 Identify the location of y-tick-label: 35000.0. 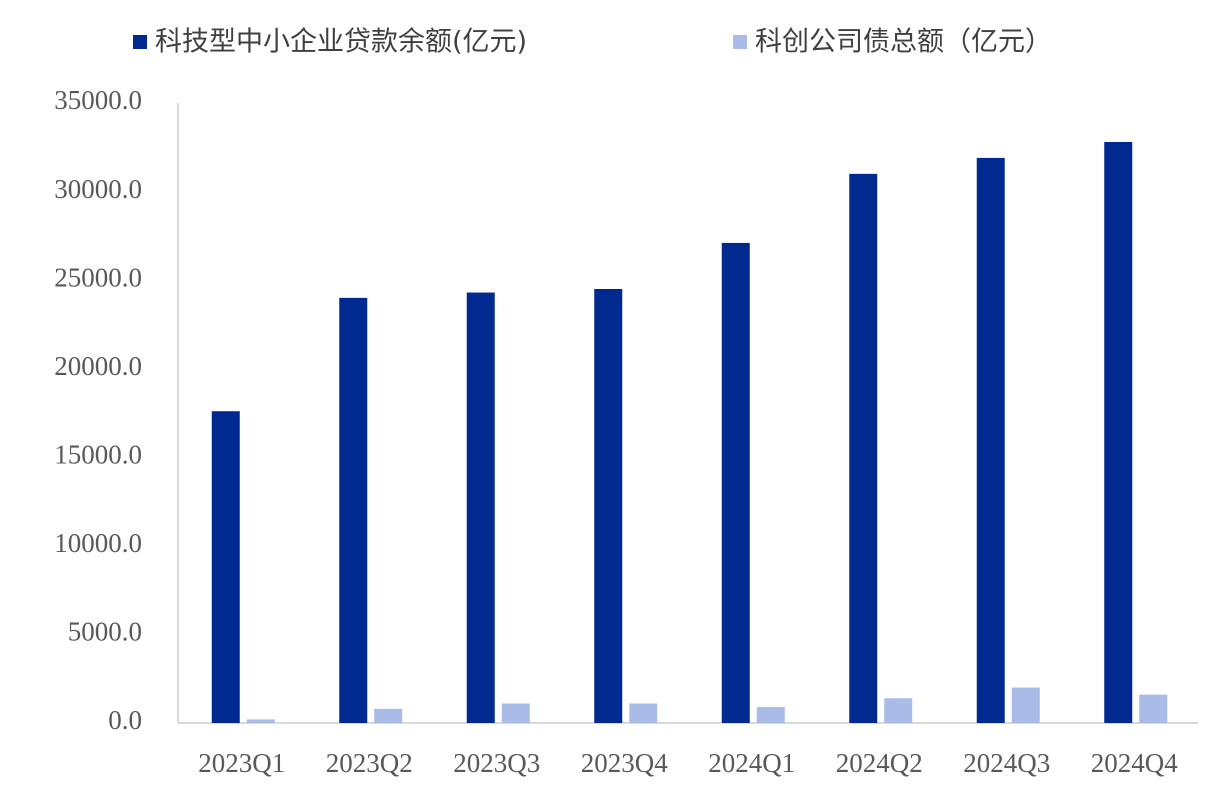
(98, 100).